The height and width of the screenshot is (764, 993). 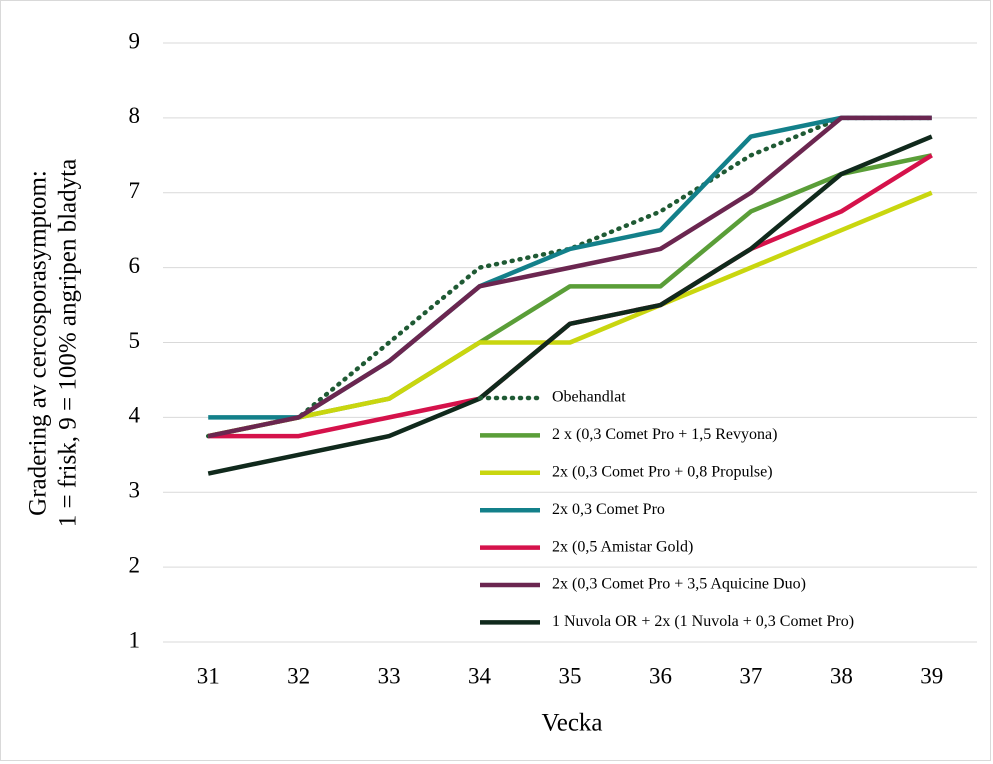 I want to click on x-tick-label: 37, so click(x=750, y=675).